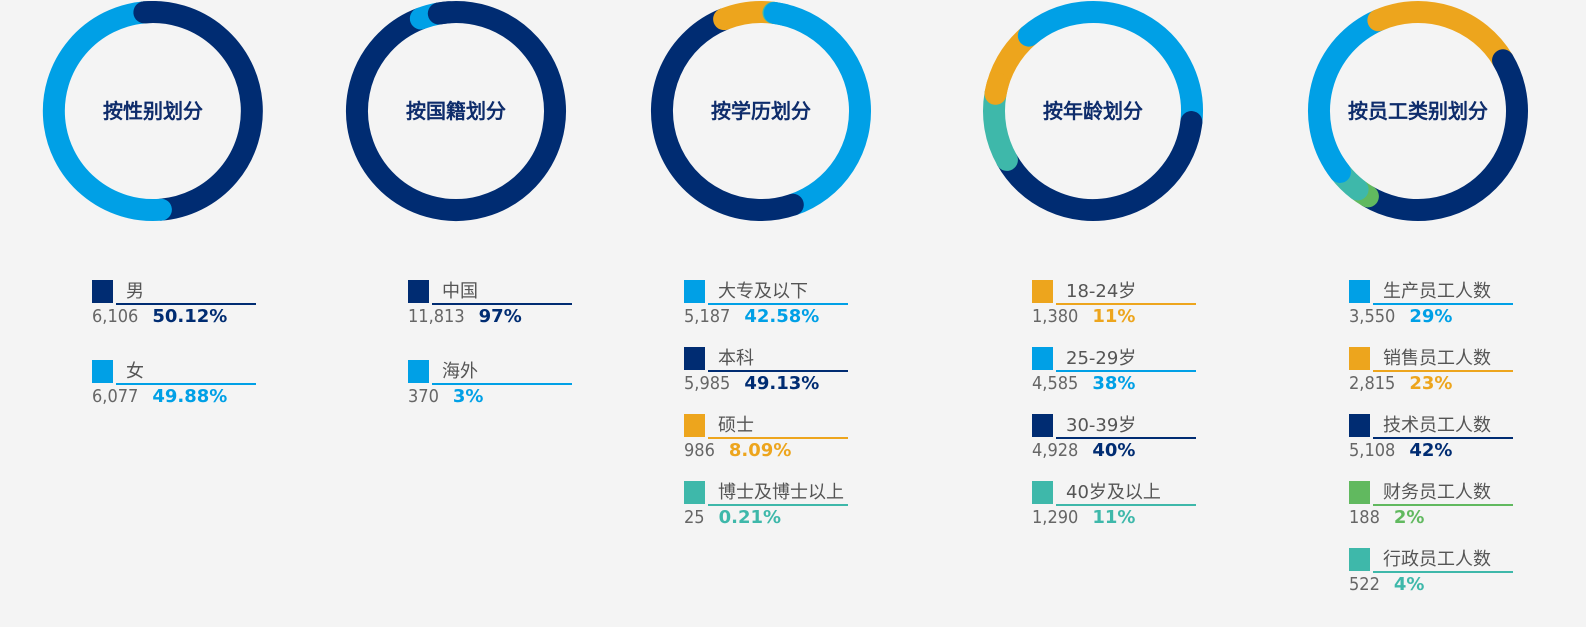 Image resolution: width=1586 pixels, height=627 pixels. I want to click on legend-head: 30-39岁, so click(1152, 423).